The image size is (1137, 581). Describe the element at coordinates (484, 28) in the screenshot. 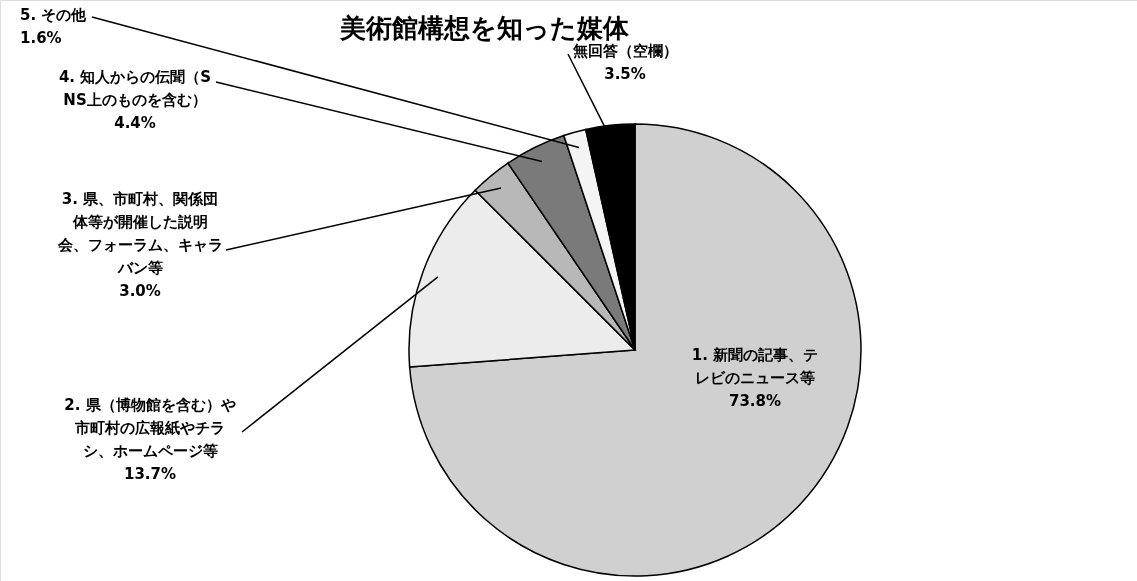

I see `chart-title: 美術館構想を知った媒体` at that location.